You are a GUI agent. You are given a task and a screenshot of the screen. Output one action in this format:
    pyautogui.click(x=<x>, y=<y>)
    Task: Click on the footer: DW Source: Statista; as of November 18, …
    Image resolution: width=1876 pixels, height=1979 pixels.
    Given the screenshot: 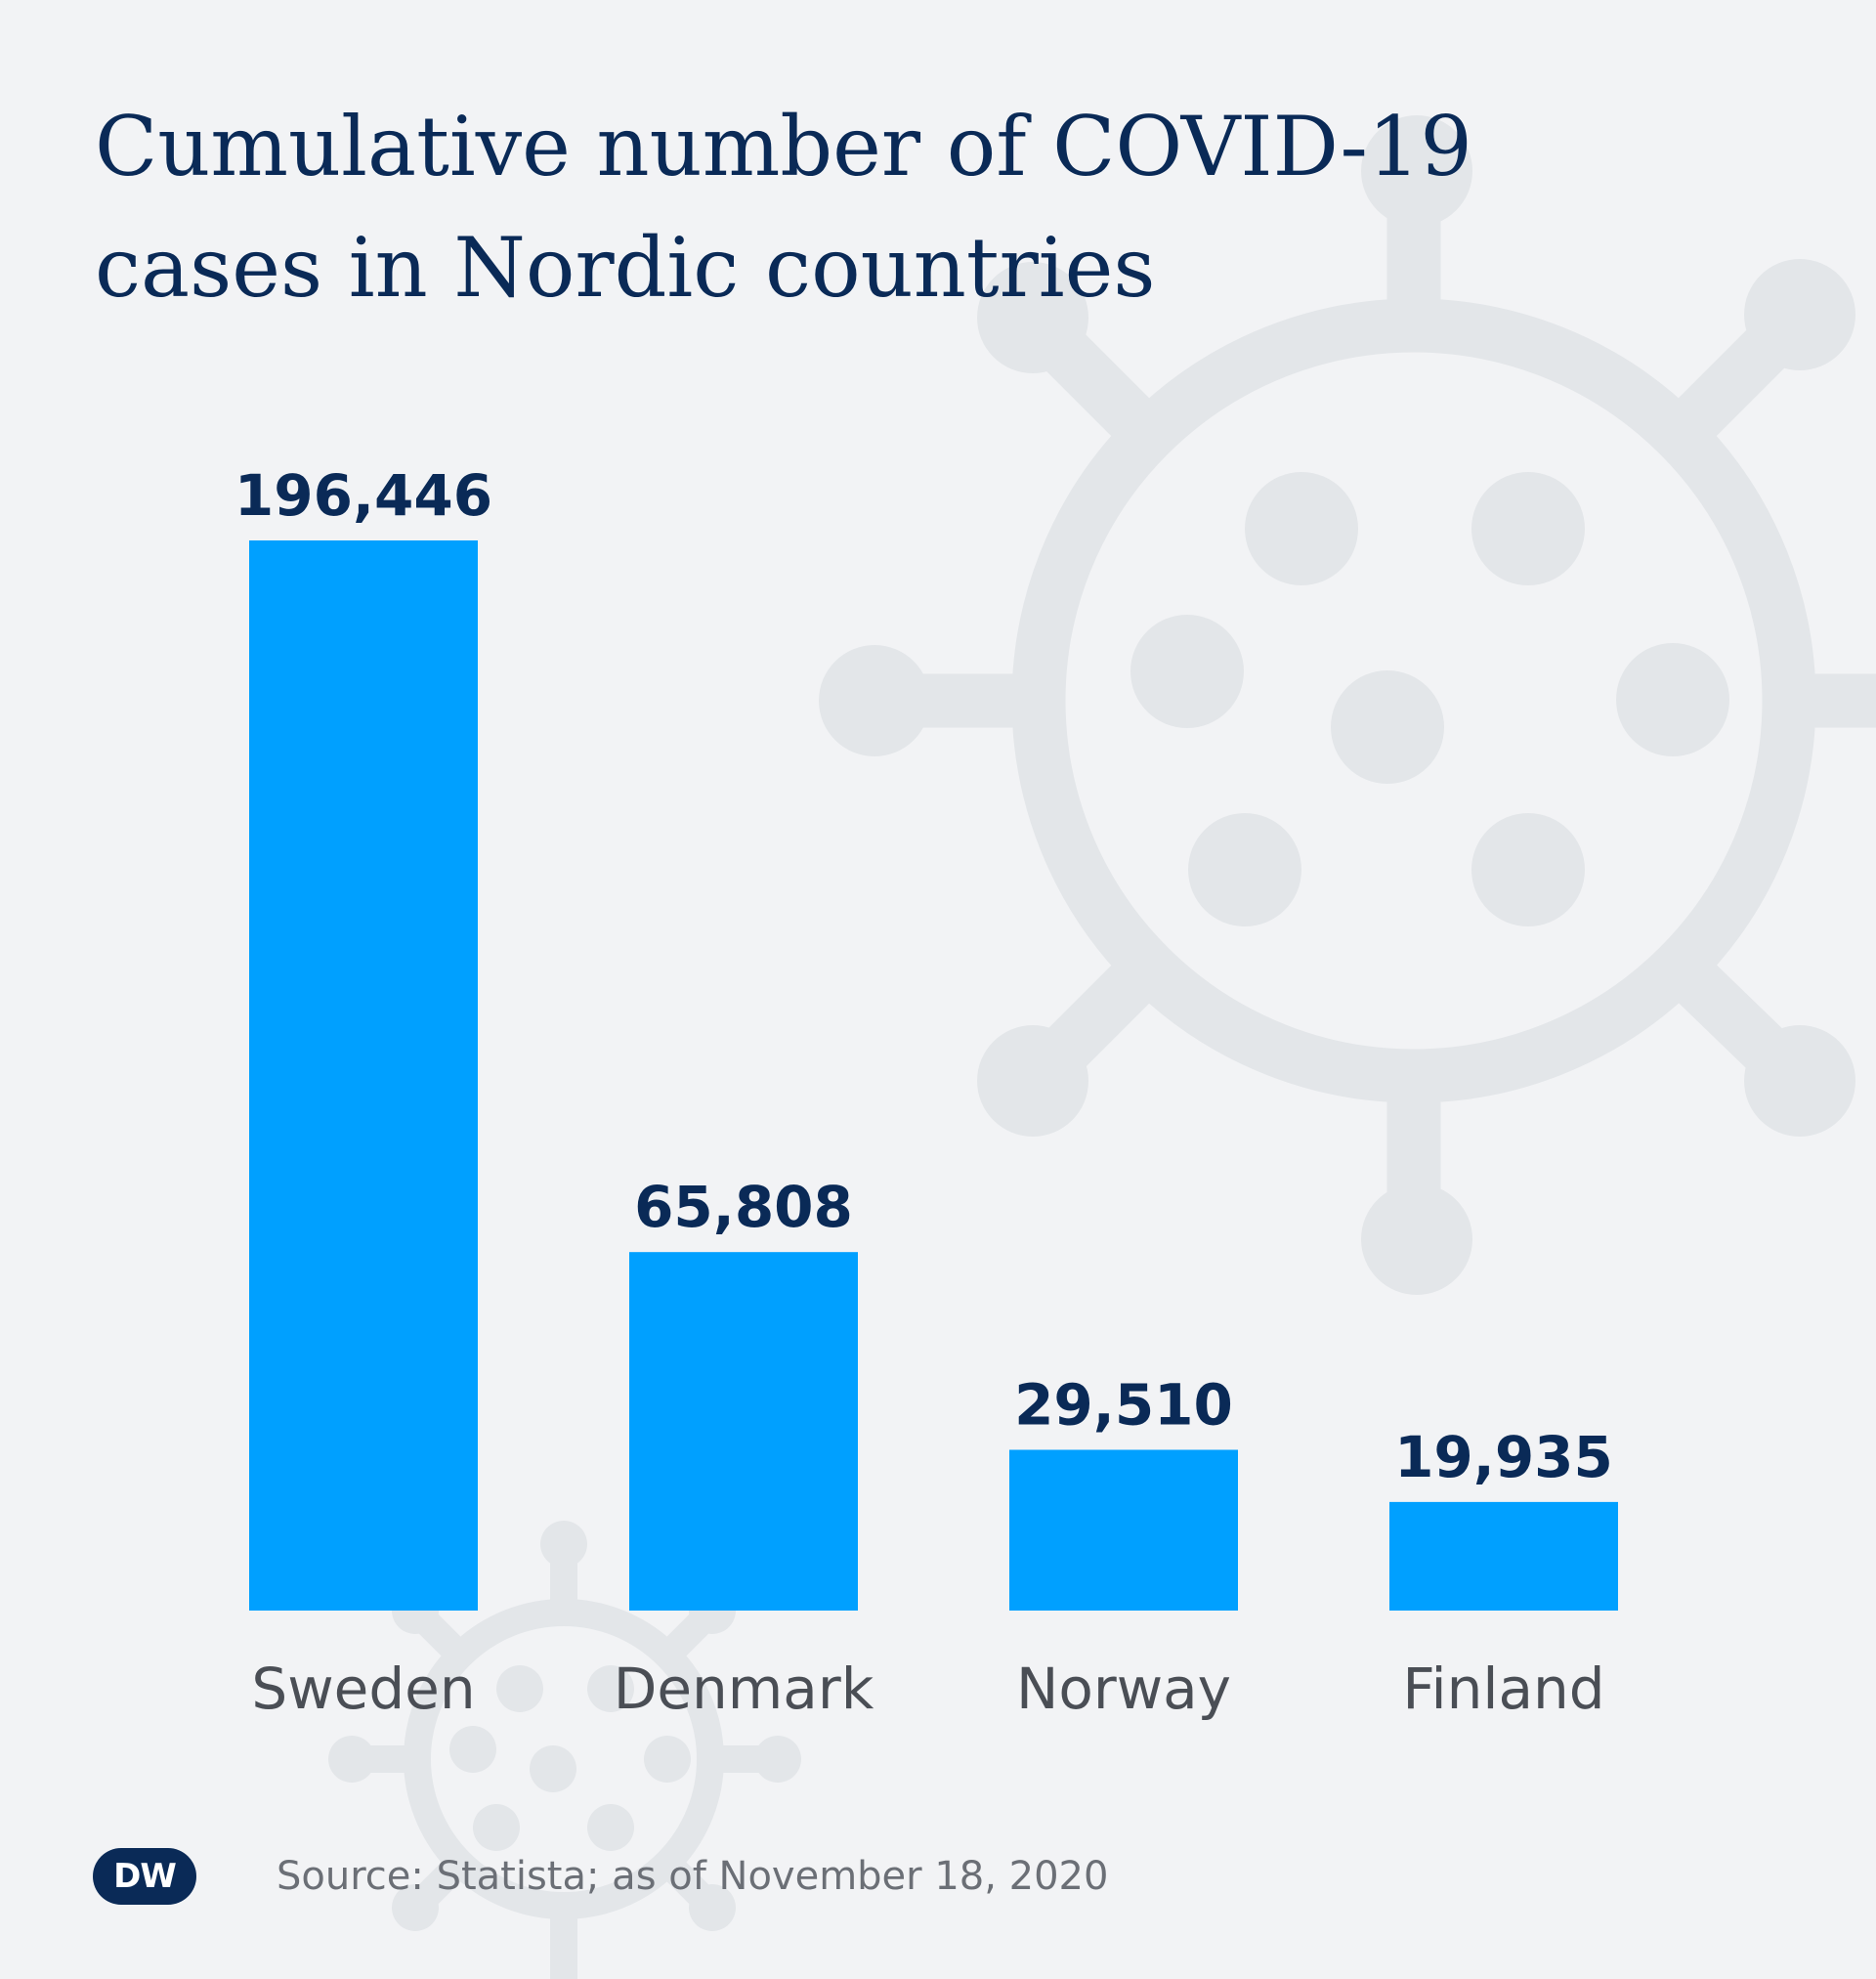 What is the action you would take?
    pyautogui.click(x=600, y=1876)
    